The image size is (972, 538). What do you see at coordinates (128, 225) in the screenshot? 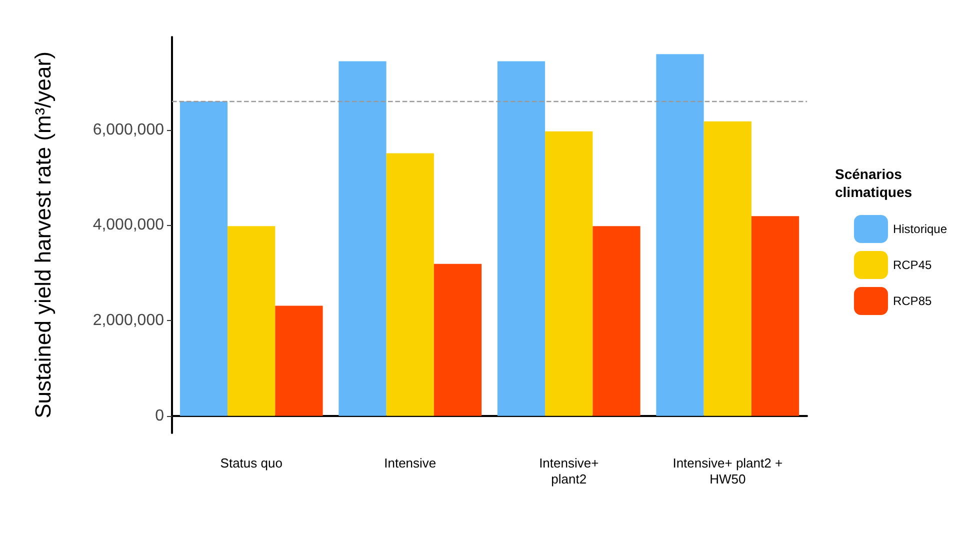
I see `y-tick-label: 4,000,000` at bounding box center [128, 225].